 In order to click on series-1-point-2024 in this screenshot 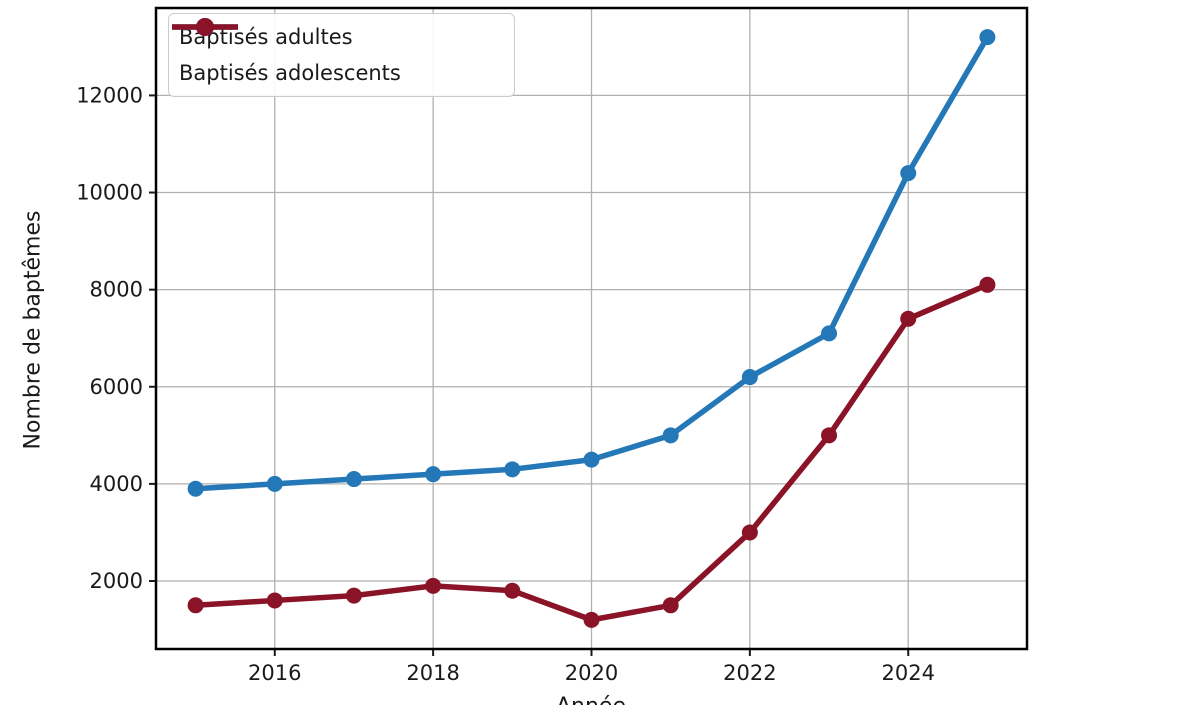, I will do `click(908, 318)`.